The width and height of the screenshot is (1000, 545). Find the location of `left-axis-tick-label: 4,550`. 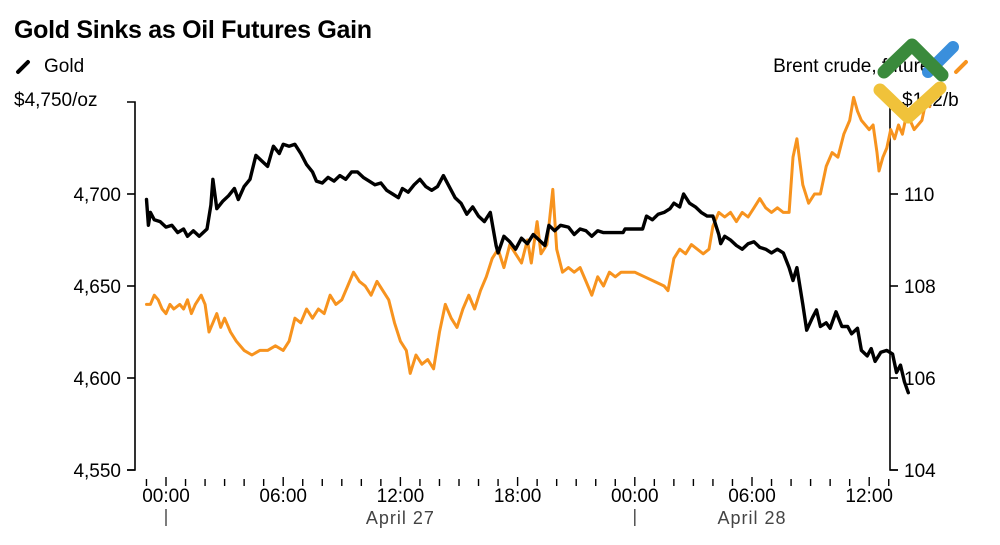

left-axis-tick-label: 4,550 is located at coordinates (97, 471).